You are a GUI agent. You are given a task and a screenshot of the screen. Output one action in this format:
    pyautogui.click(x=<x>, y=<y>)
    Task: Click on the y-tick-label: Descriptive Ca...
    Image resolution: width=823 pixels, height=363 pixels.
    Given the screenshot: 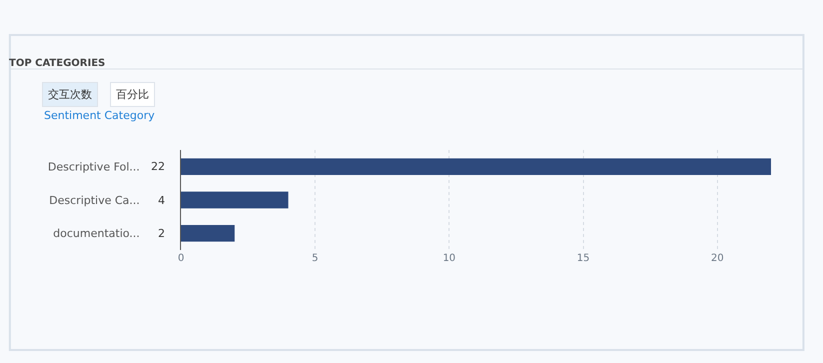 What is the action you would take?
    pyautogui.click(x=94, y=200)
    